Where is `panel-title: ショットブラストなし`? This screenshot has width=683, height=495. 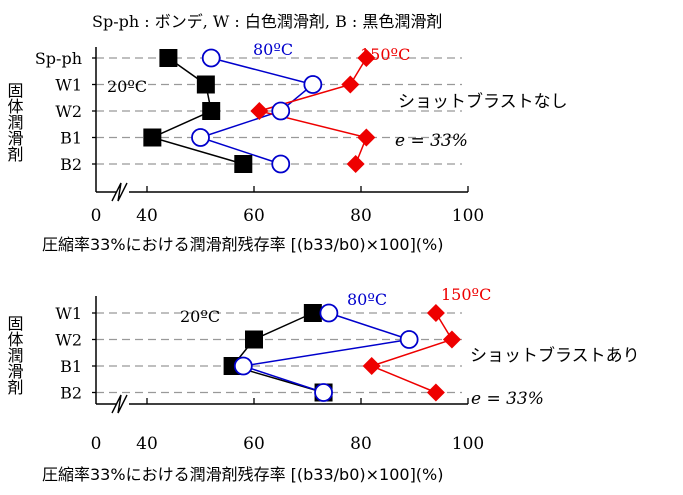 panel-title: ショットブラストなし is located at coordinates (483, 101).